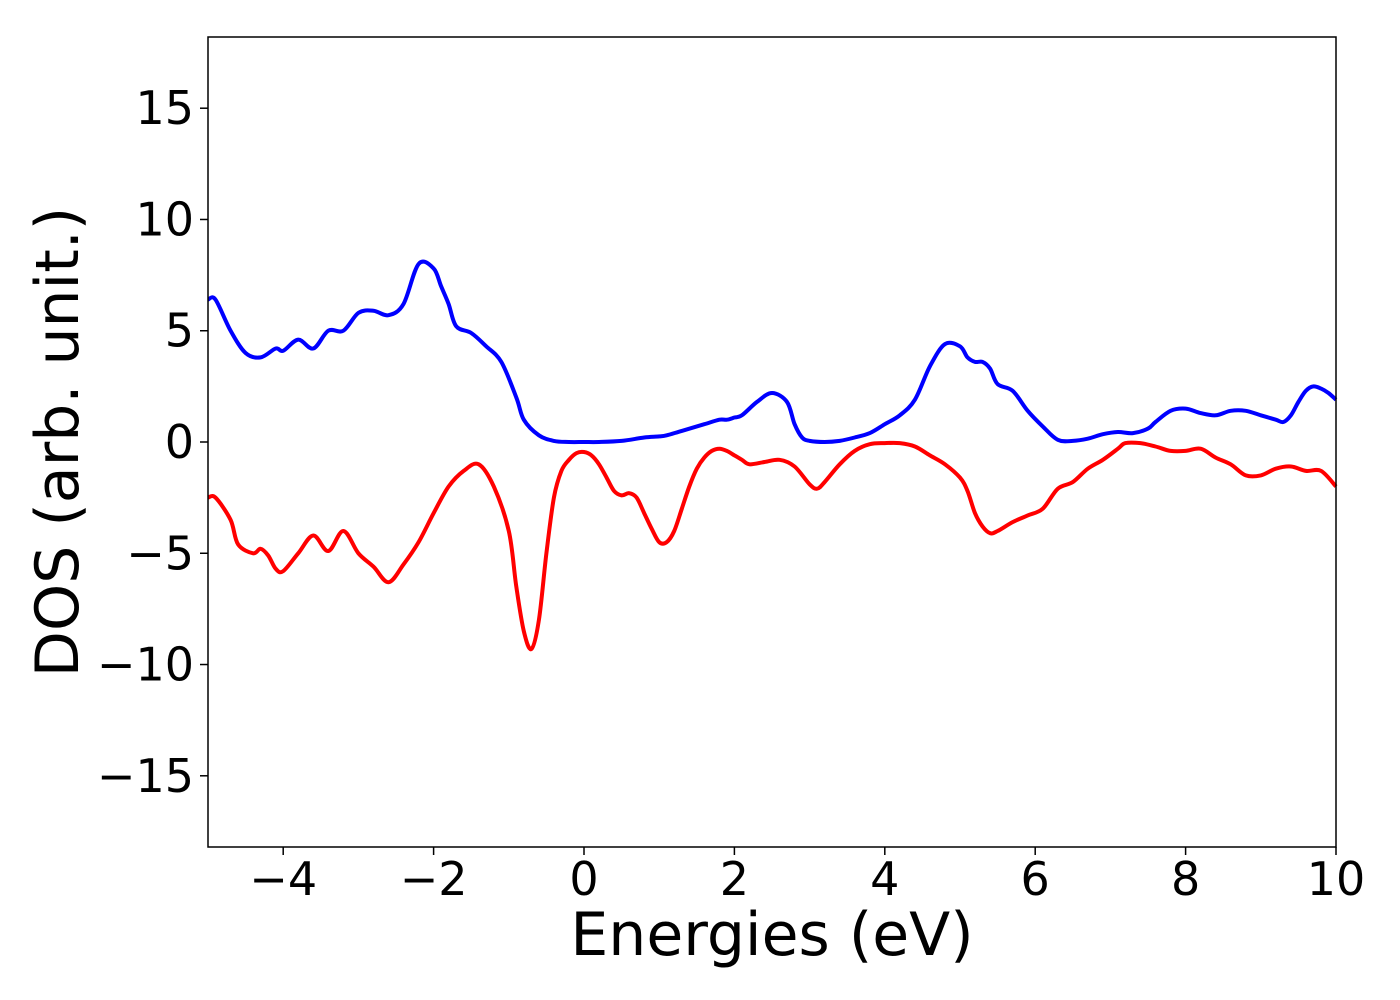 The height and width of the screenshot is (1000, 1400). Describe the element at coordinates (1336, 879) in the screenshot. I see `x-tick-label: 10` at that location.